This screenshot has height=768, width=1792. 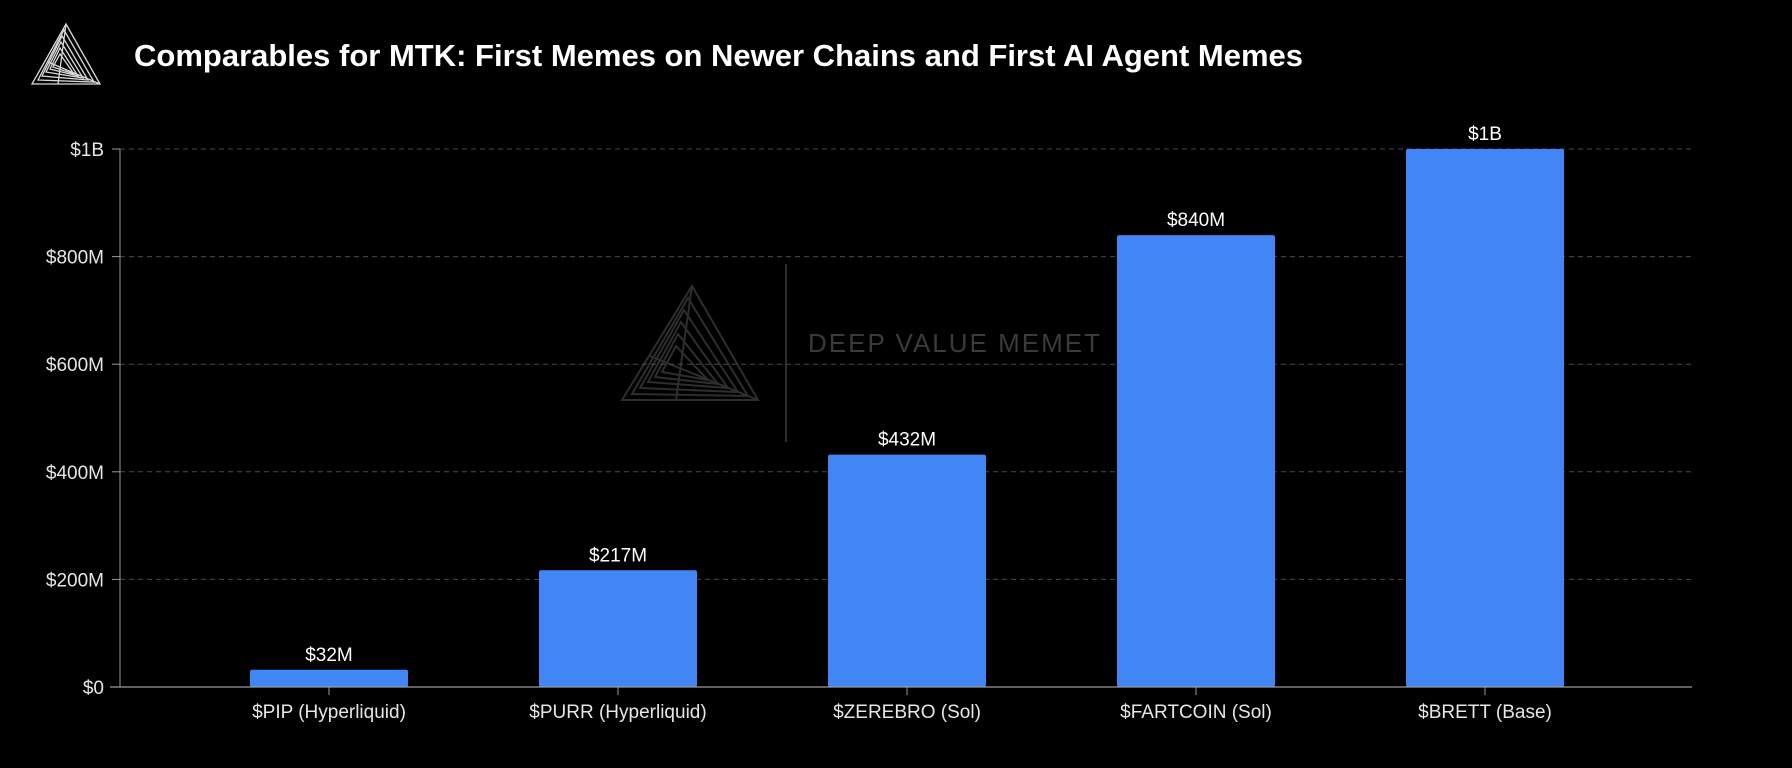 I want to click on bar-value-label: $217M, so click(x=618, y=555).